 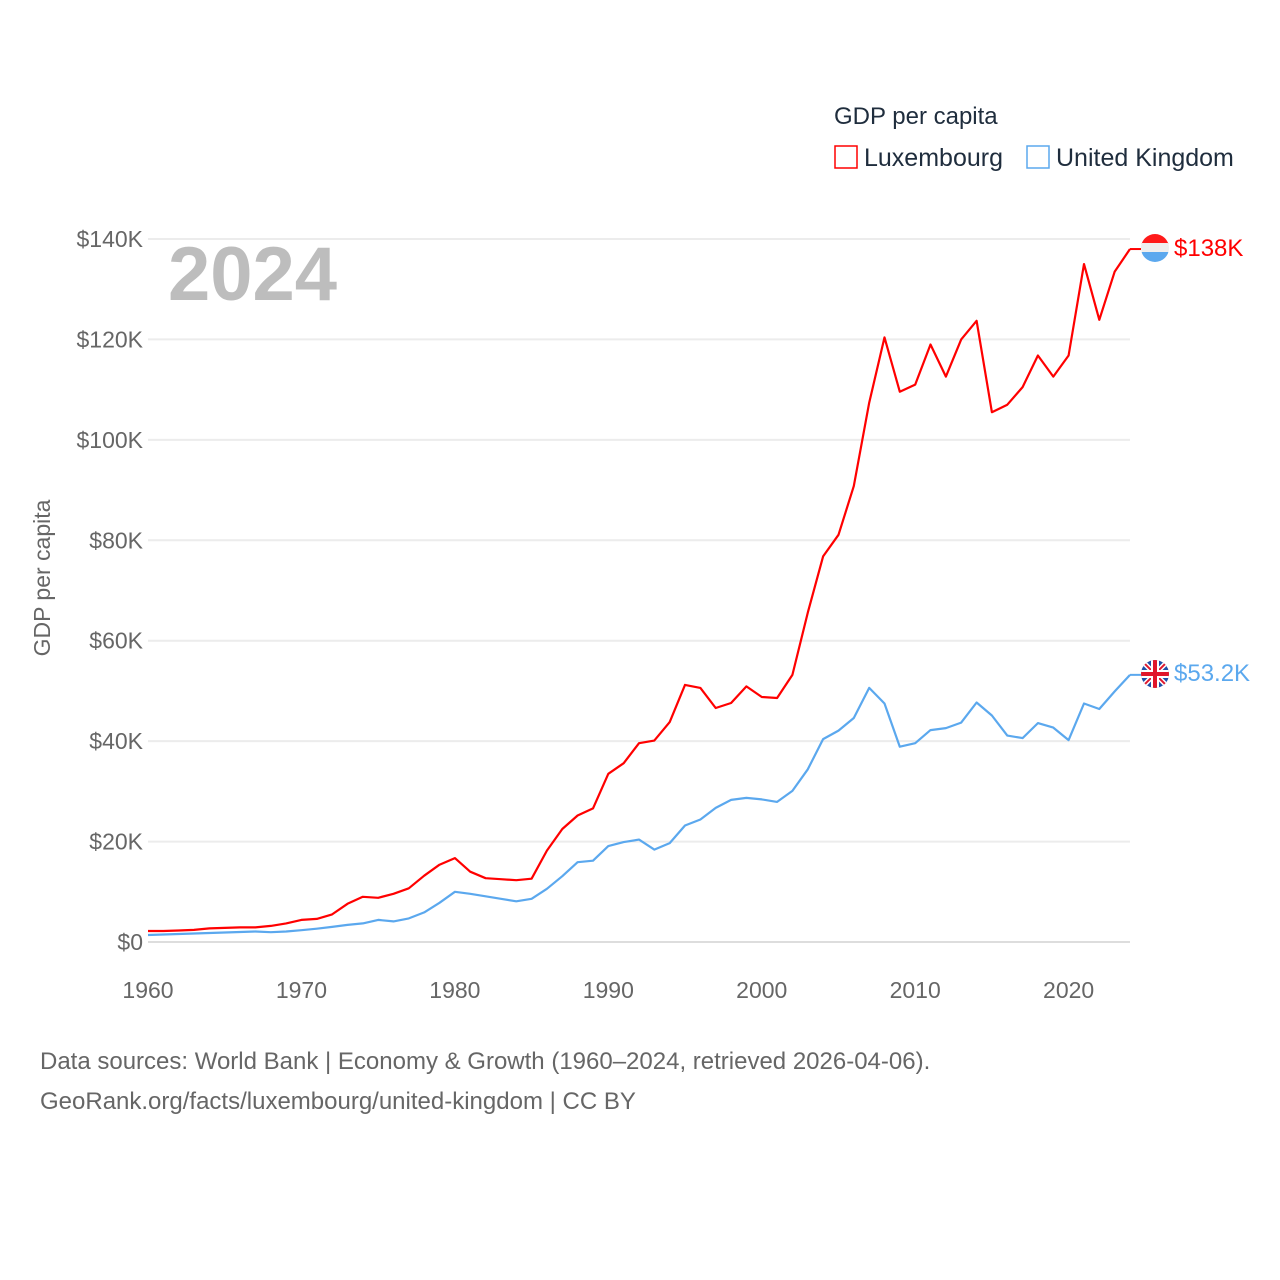 I want to click on x-axis-ticks: 1960 1970 1980 1990 2000 2010 2020, so click(x=608, y=990).